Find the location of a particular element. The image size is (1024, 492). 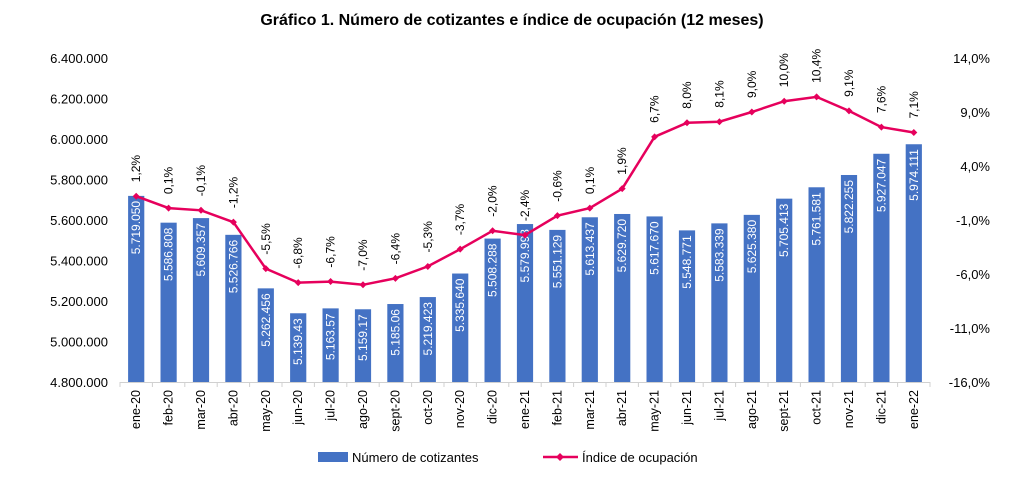

bar-value-label: 5.551.129 is located at coordinates (557, 262).